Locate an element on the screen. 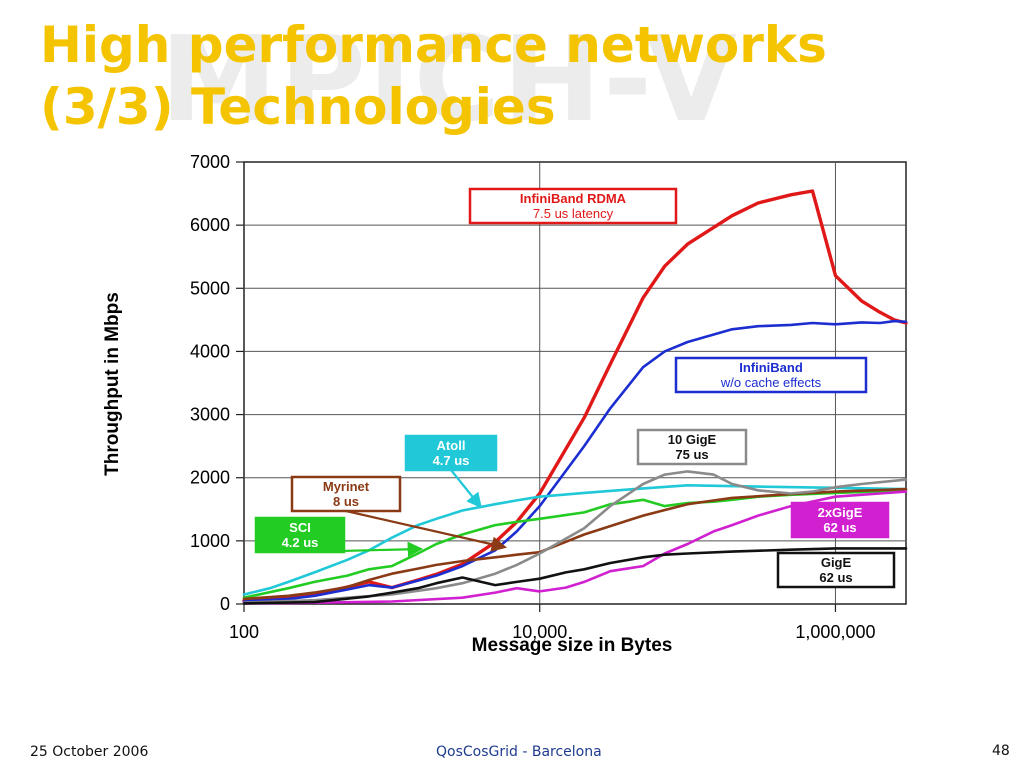 The image size is (1024, 768). series-line-2xgige is located at coordinates (575, 547).